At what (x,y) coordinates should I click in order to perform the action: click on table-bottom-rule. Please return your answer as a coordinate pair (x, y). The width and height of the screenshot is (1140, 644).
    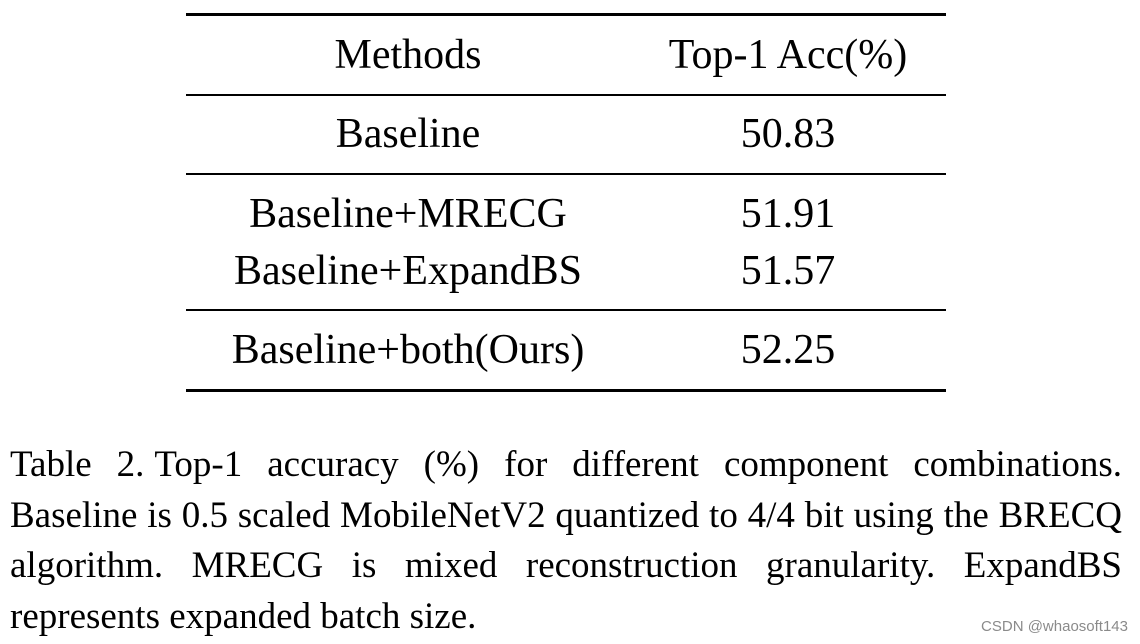
    Looking at the image, I should click on (566, 390).